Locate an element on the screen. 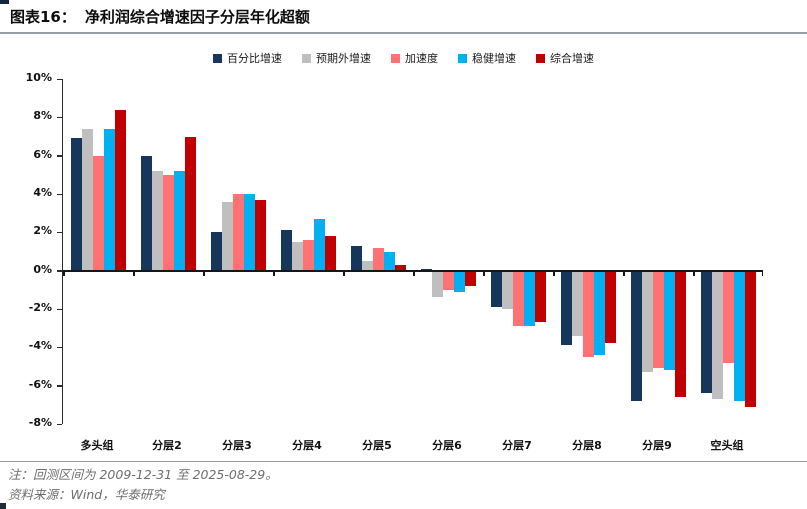 The height and width of the screenshot is (509, 807). note-text: 注：回测区间为 2009-12-31 至 2025-08-29。 is located at coordinates (143, 474).